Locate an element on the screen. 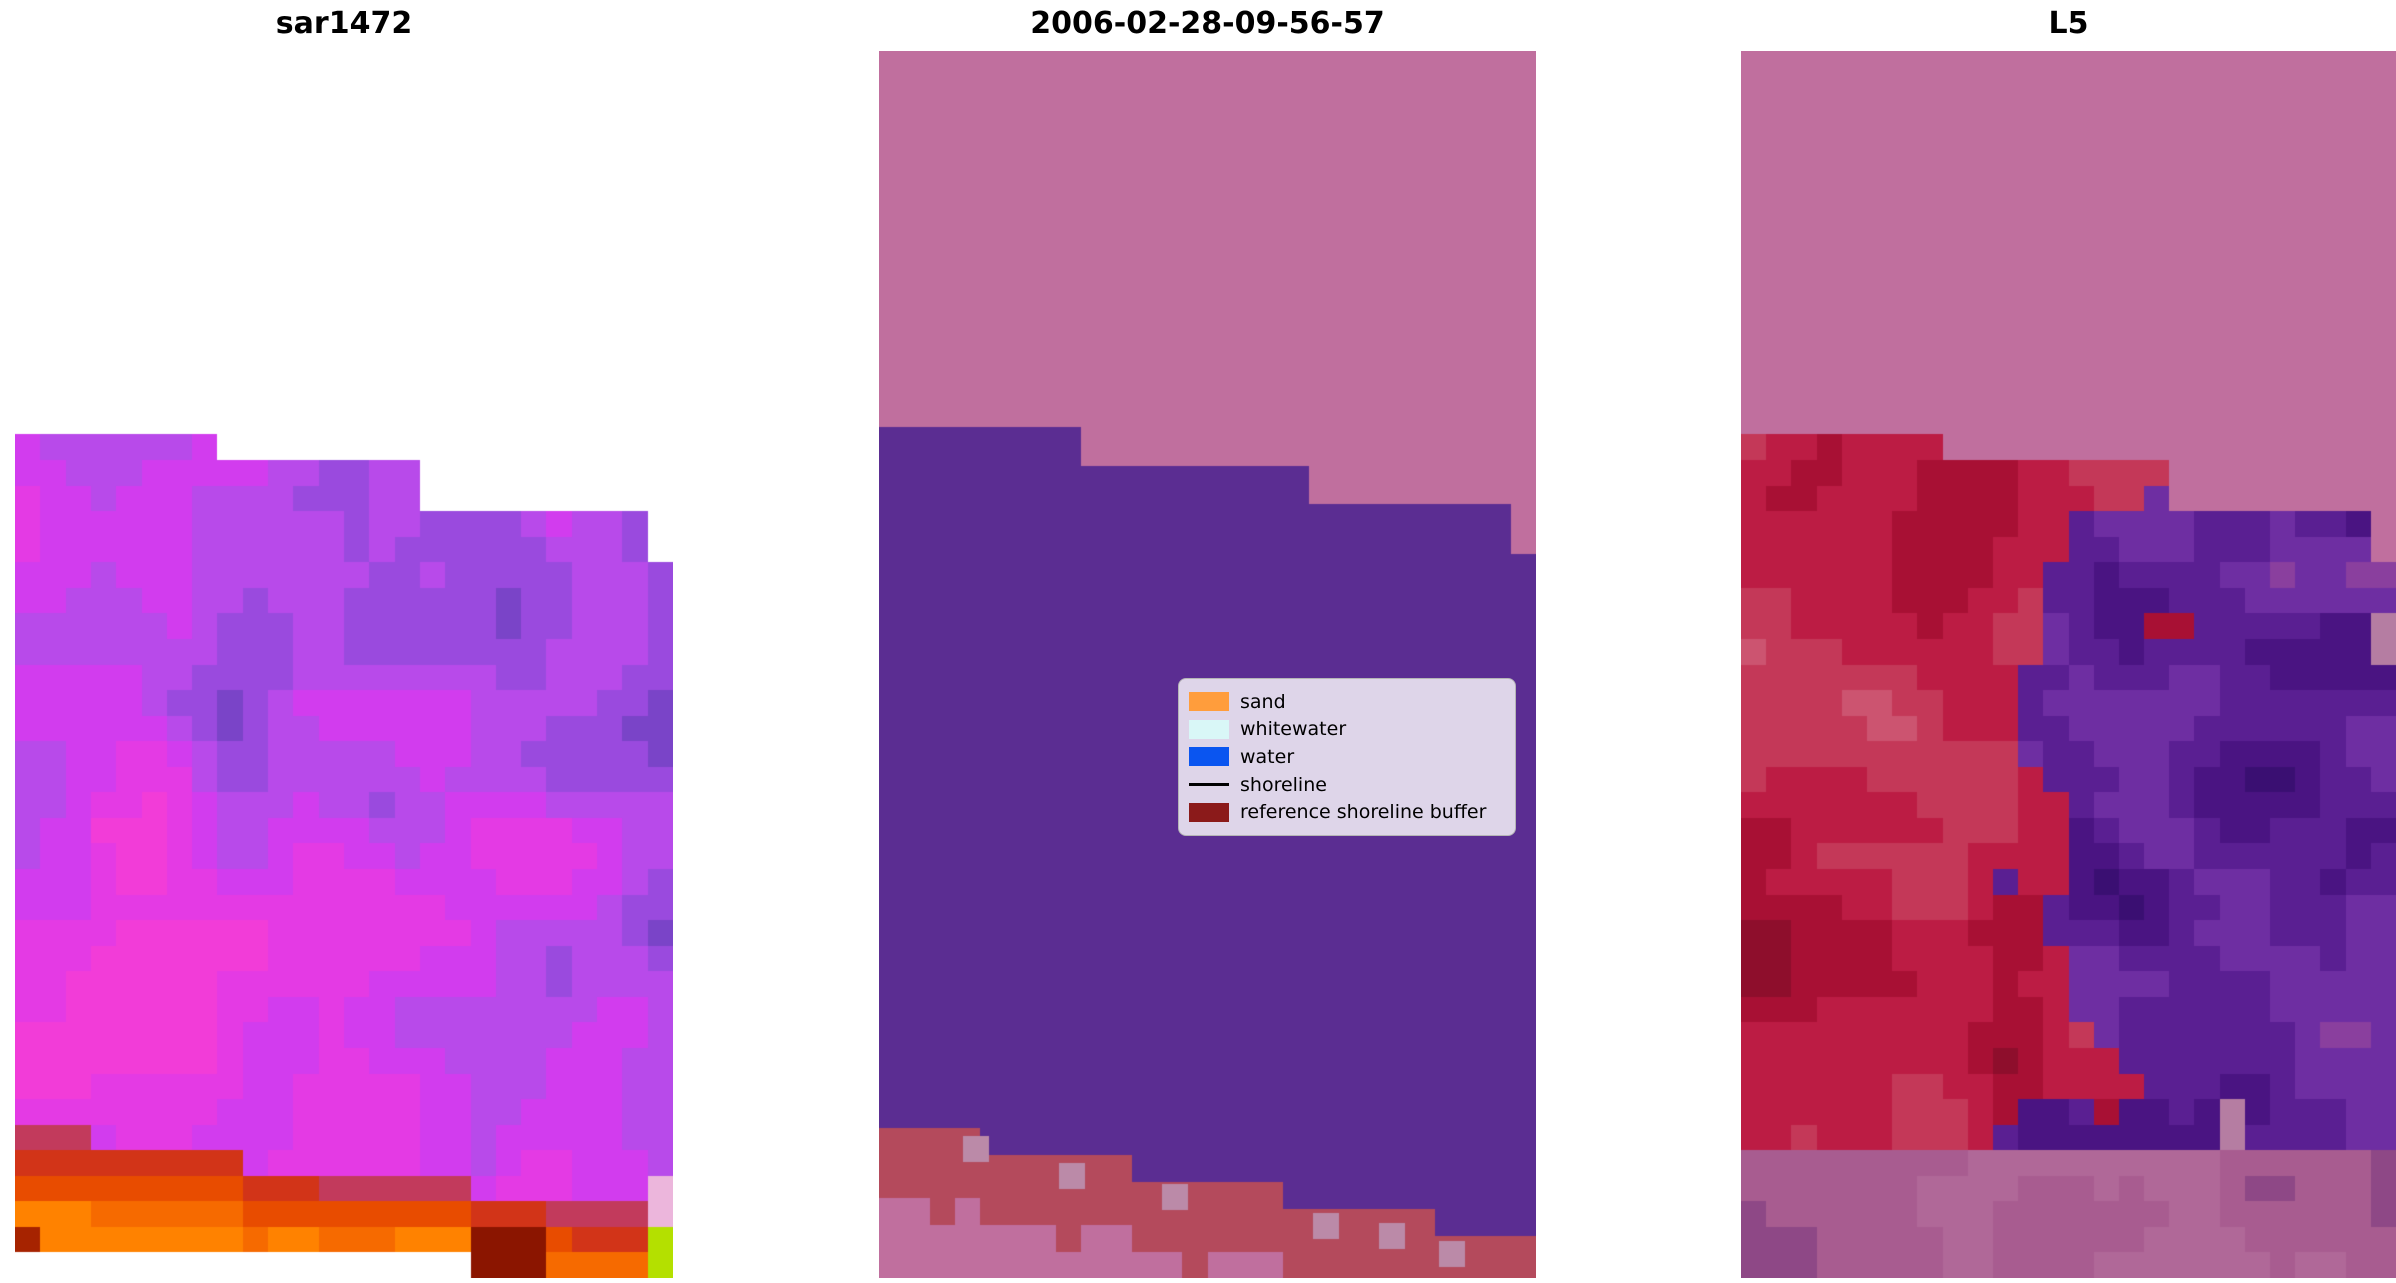 Image resolution: width=2396 pixels, height=1283 pixels. panel-title-date: 2006-02-28-09-56-57 is located at coordinates (1207, 23).